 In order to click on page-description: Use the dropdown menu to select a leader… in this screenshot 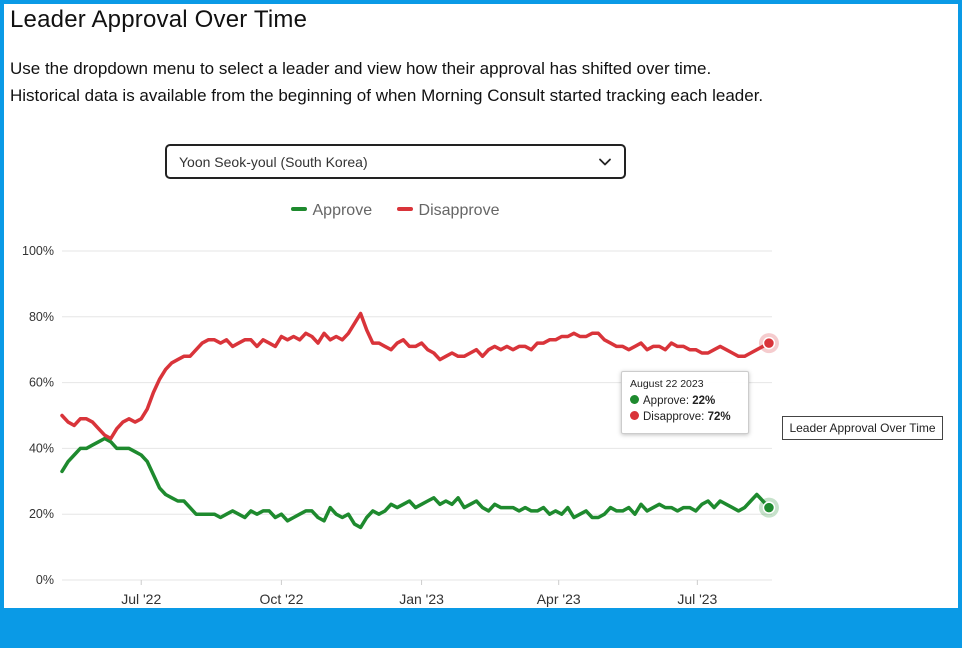, I will do `click(387, 82)`.